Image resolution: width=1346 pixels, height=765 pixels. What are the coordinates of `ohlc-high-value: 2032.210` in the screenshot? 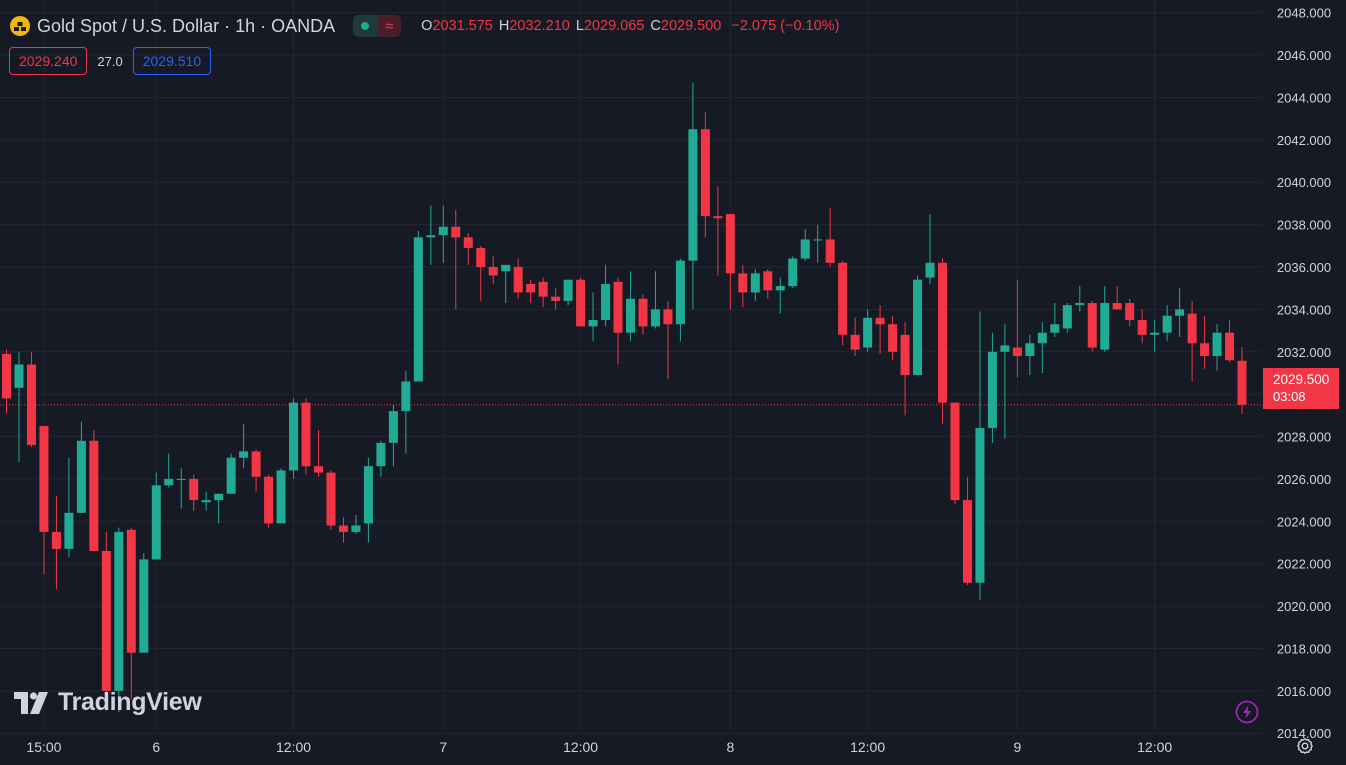 It's located at (539, 26).